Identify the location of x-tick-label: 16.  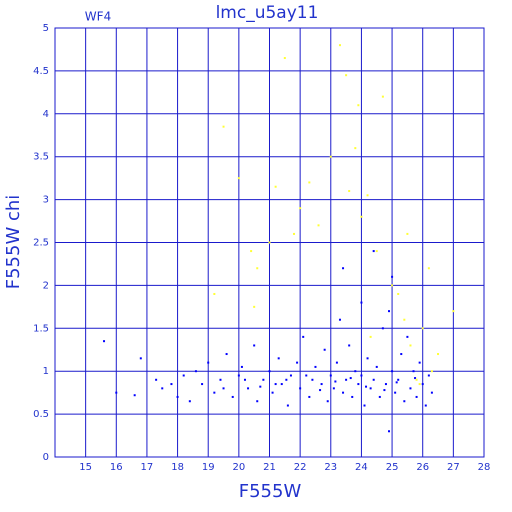
(116, 467).